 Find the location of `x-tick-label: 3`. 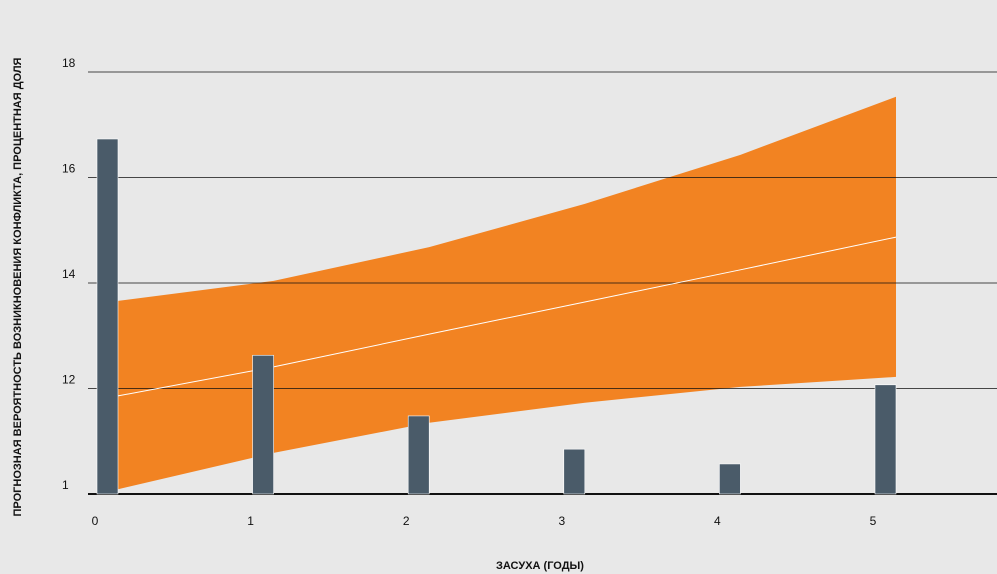

x-tick-label: 3 is located at coordinates (561, 521).